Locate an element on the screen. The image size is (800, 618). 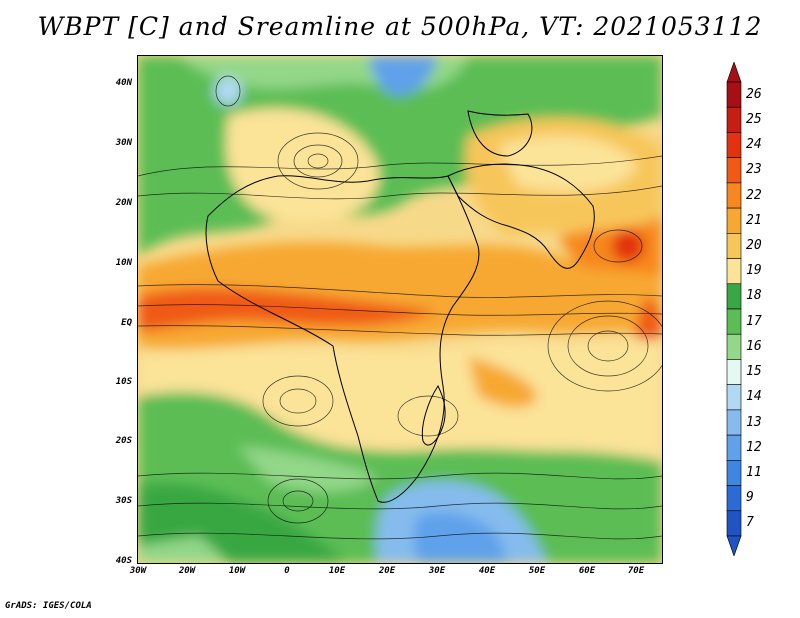
colorbar-segments is located at coordinates (734, 309).